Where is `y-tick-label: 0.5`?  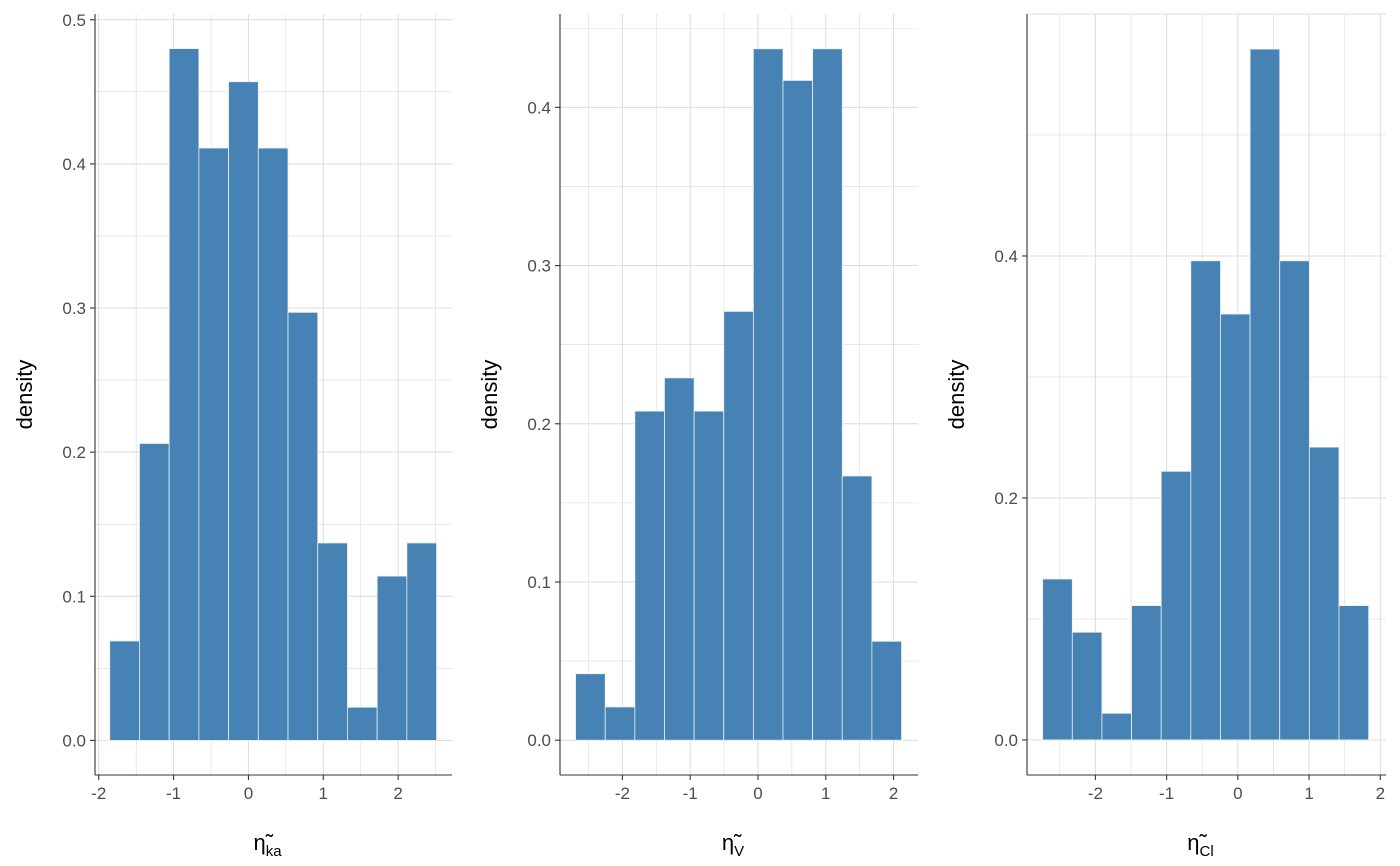
y-tick-label: 0.5 is located at coordinates (74, 20).